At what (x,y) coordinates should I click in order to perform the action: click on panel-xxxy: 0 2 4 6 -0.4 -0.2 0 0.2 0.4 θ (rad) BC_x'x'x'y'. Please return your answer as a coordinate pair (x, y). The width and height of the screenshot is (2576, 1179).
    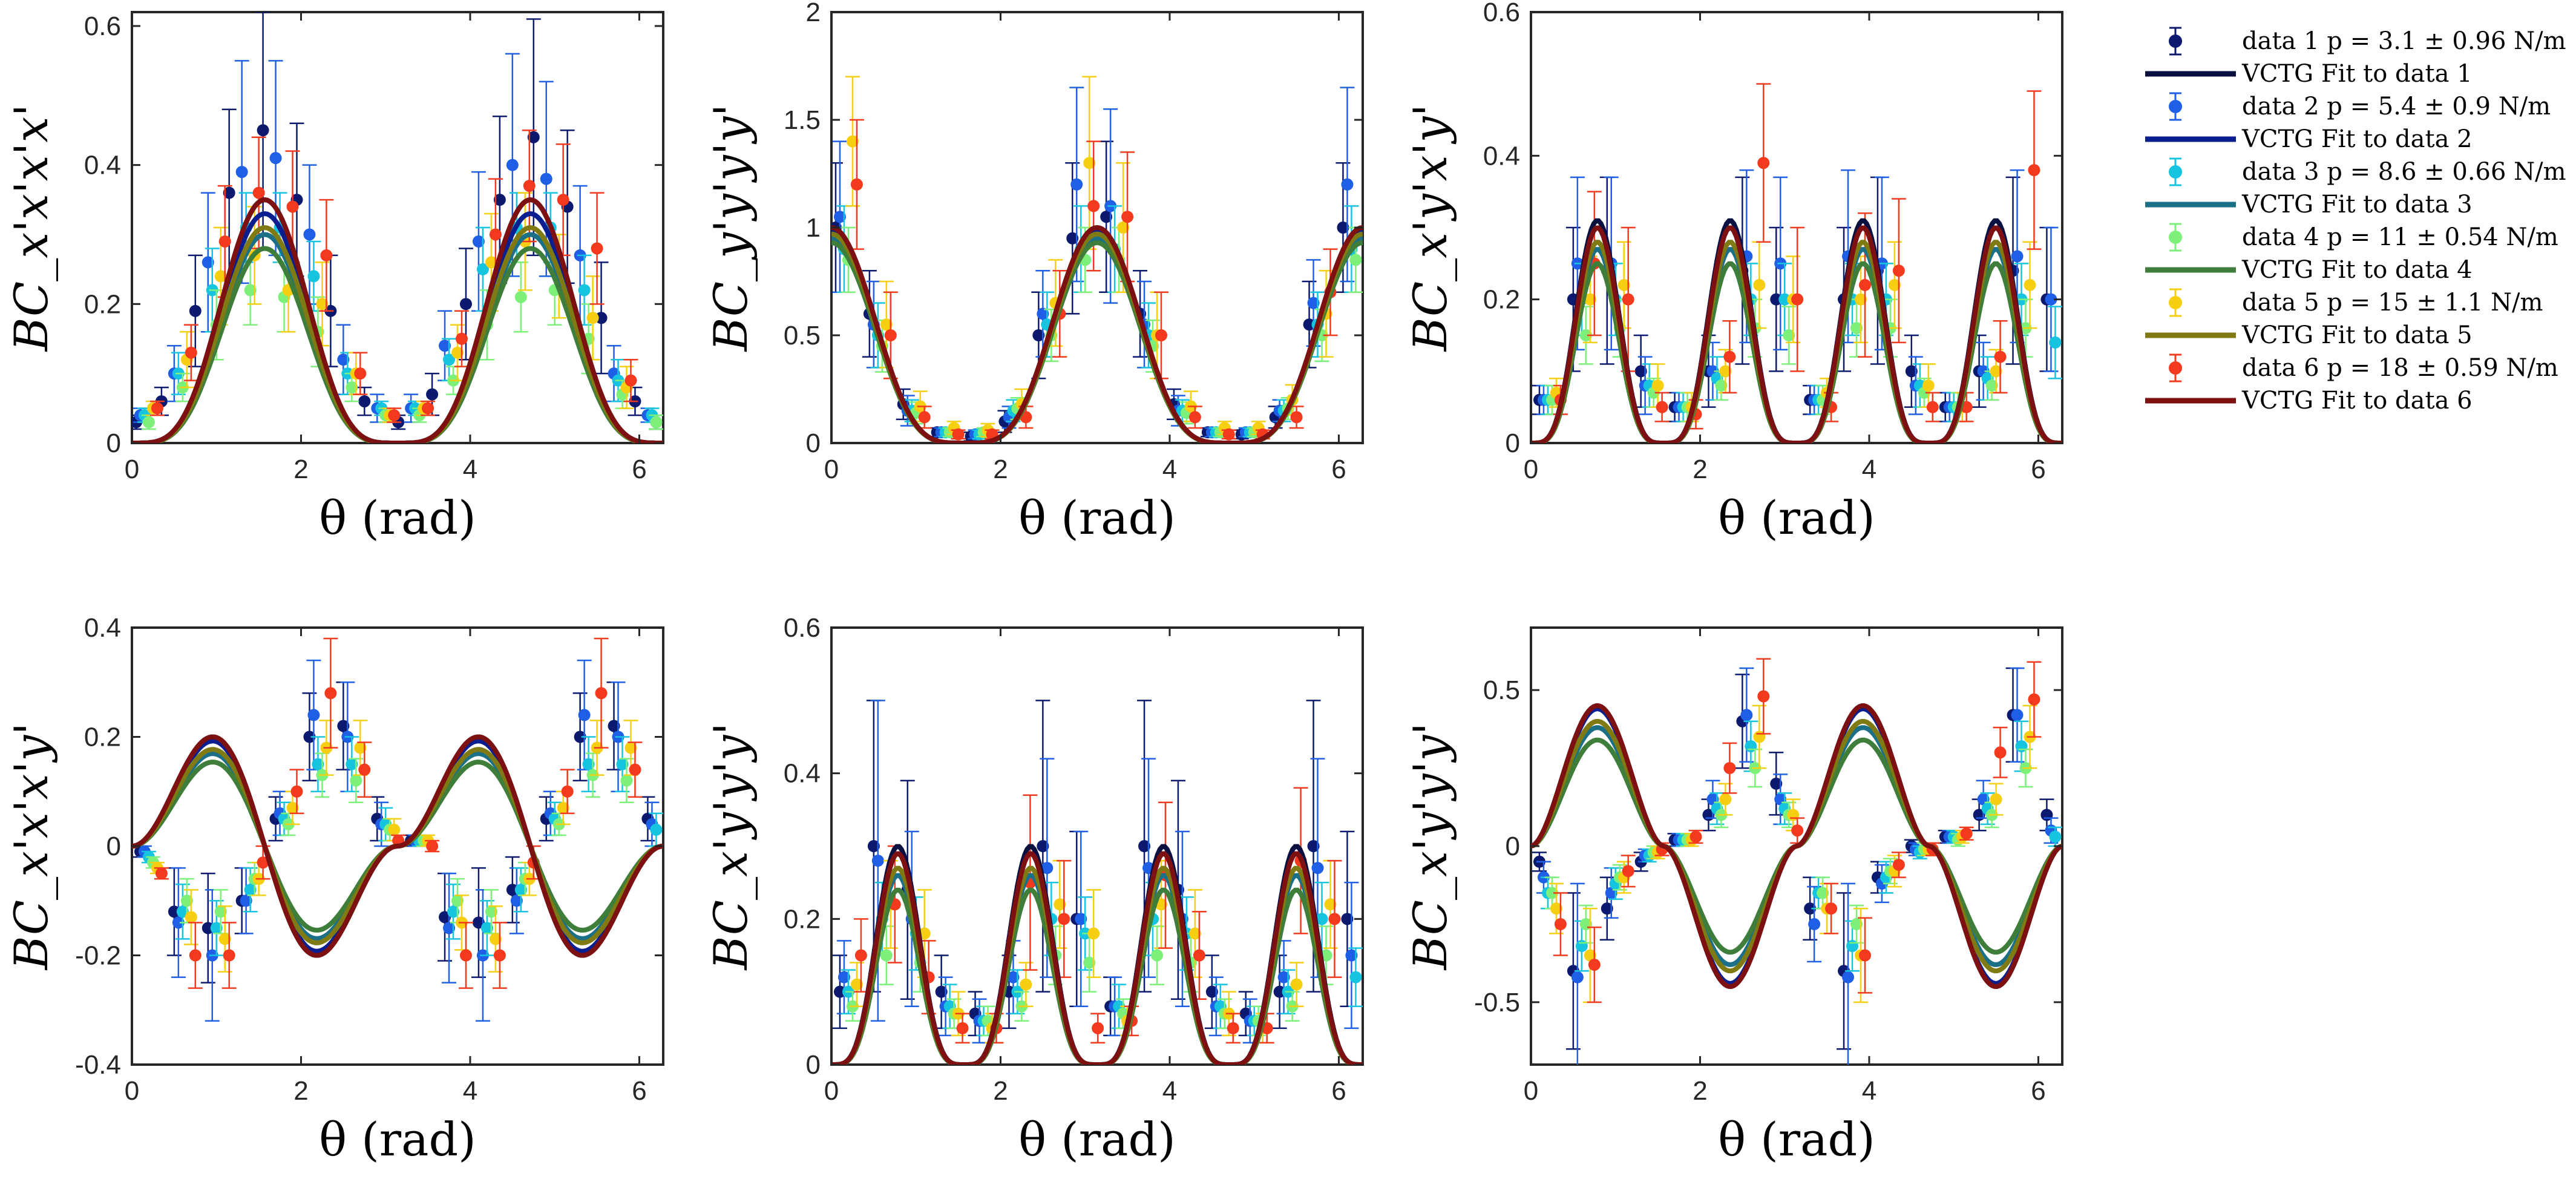
    Looking at the image, I should click on (334, 889).